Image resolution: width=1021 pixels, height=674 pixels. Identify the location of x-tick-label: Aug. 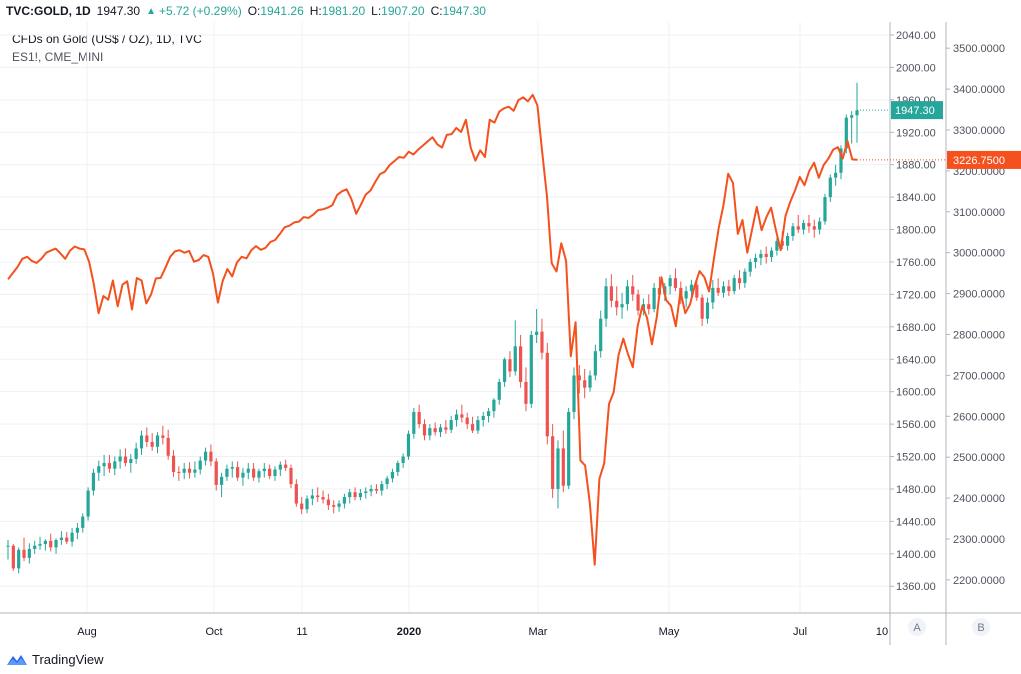
(87, 632).